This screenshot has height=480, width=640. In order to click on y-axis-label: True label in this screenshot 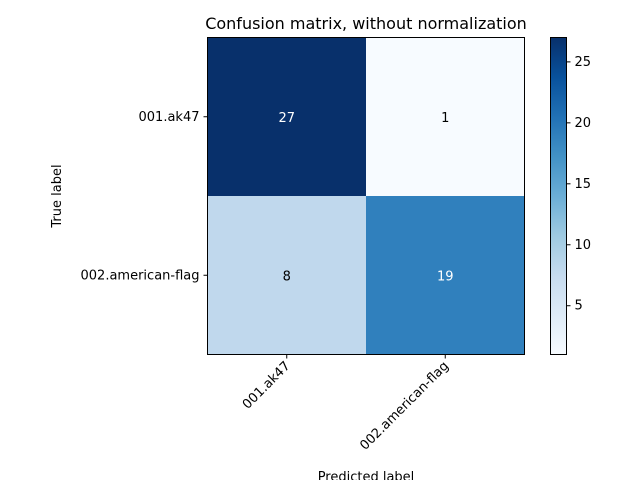, I will do `click(57, 196)`.